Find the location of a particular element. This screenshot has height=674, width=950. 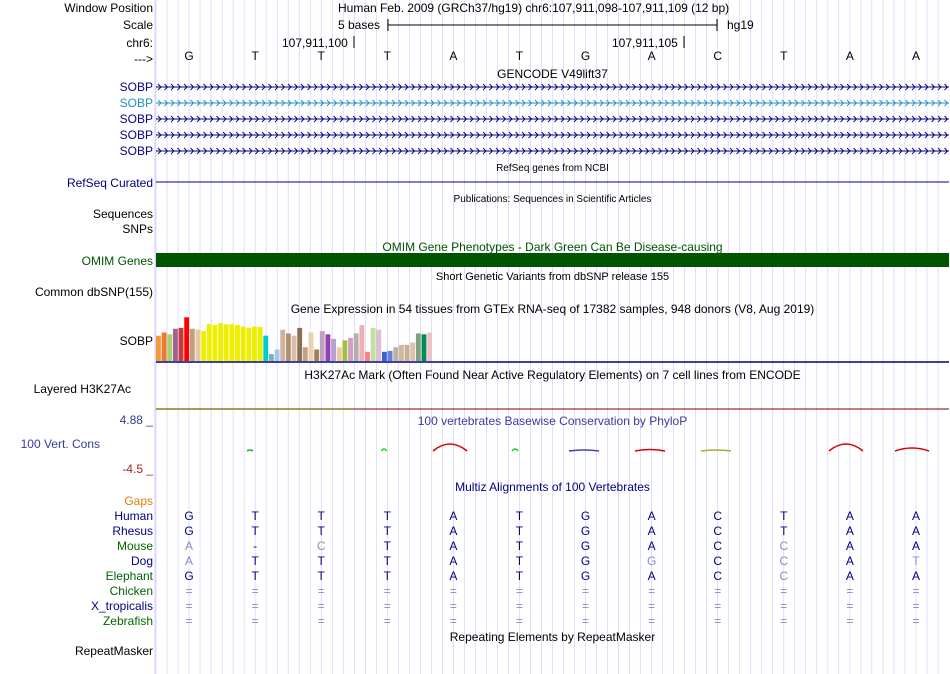

omim-label: OMIM Genes is located at coordinates (117, 261).